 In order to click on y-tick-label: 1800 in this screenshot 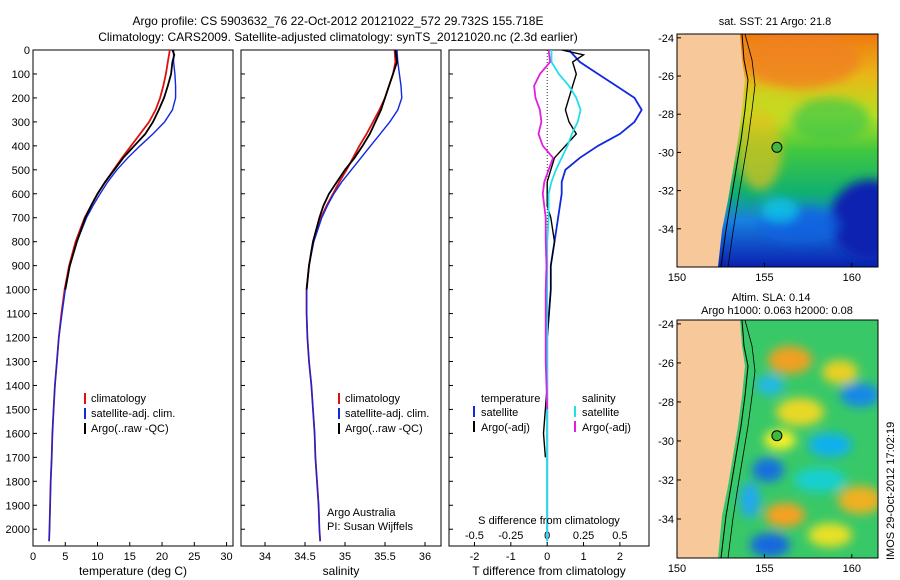, I will do `click(18, 482)`.